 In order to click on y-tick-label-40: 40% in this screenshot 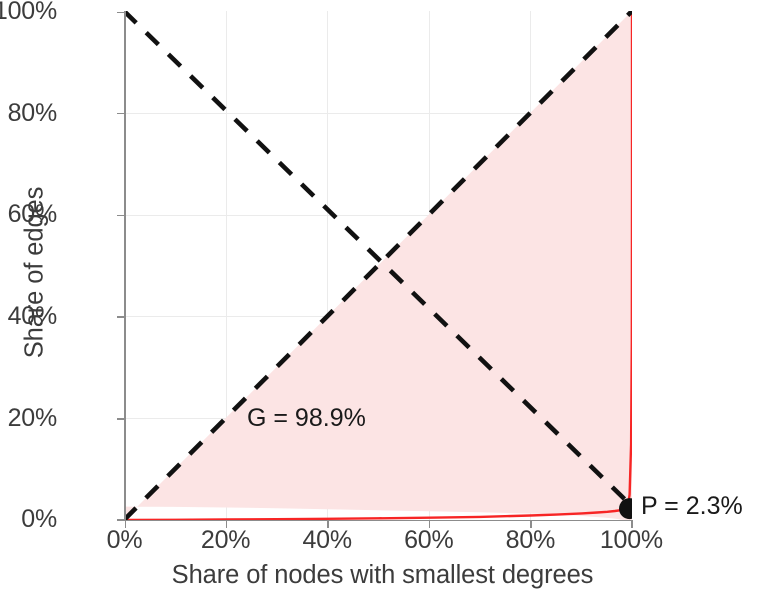, I will do `click(32, 316)`.